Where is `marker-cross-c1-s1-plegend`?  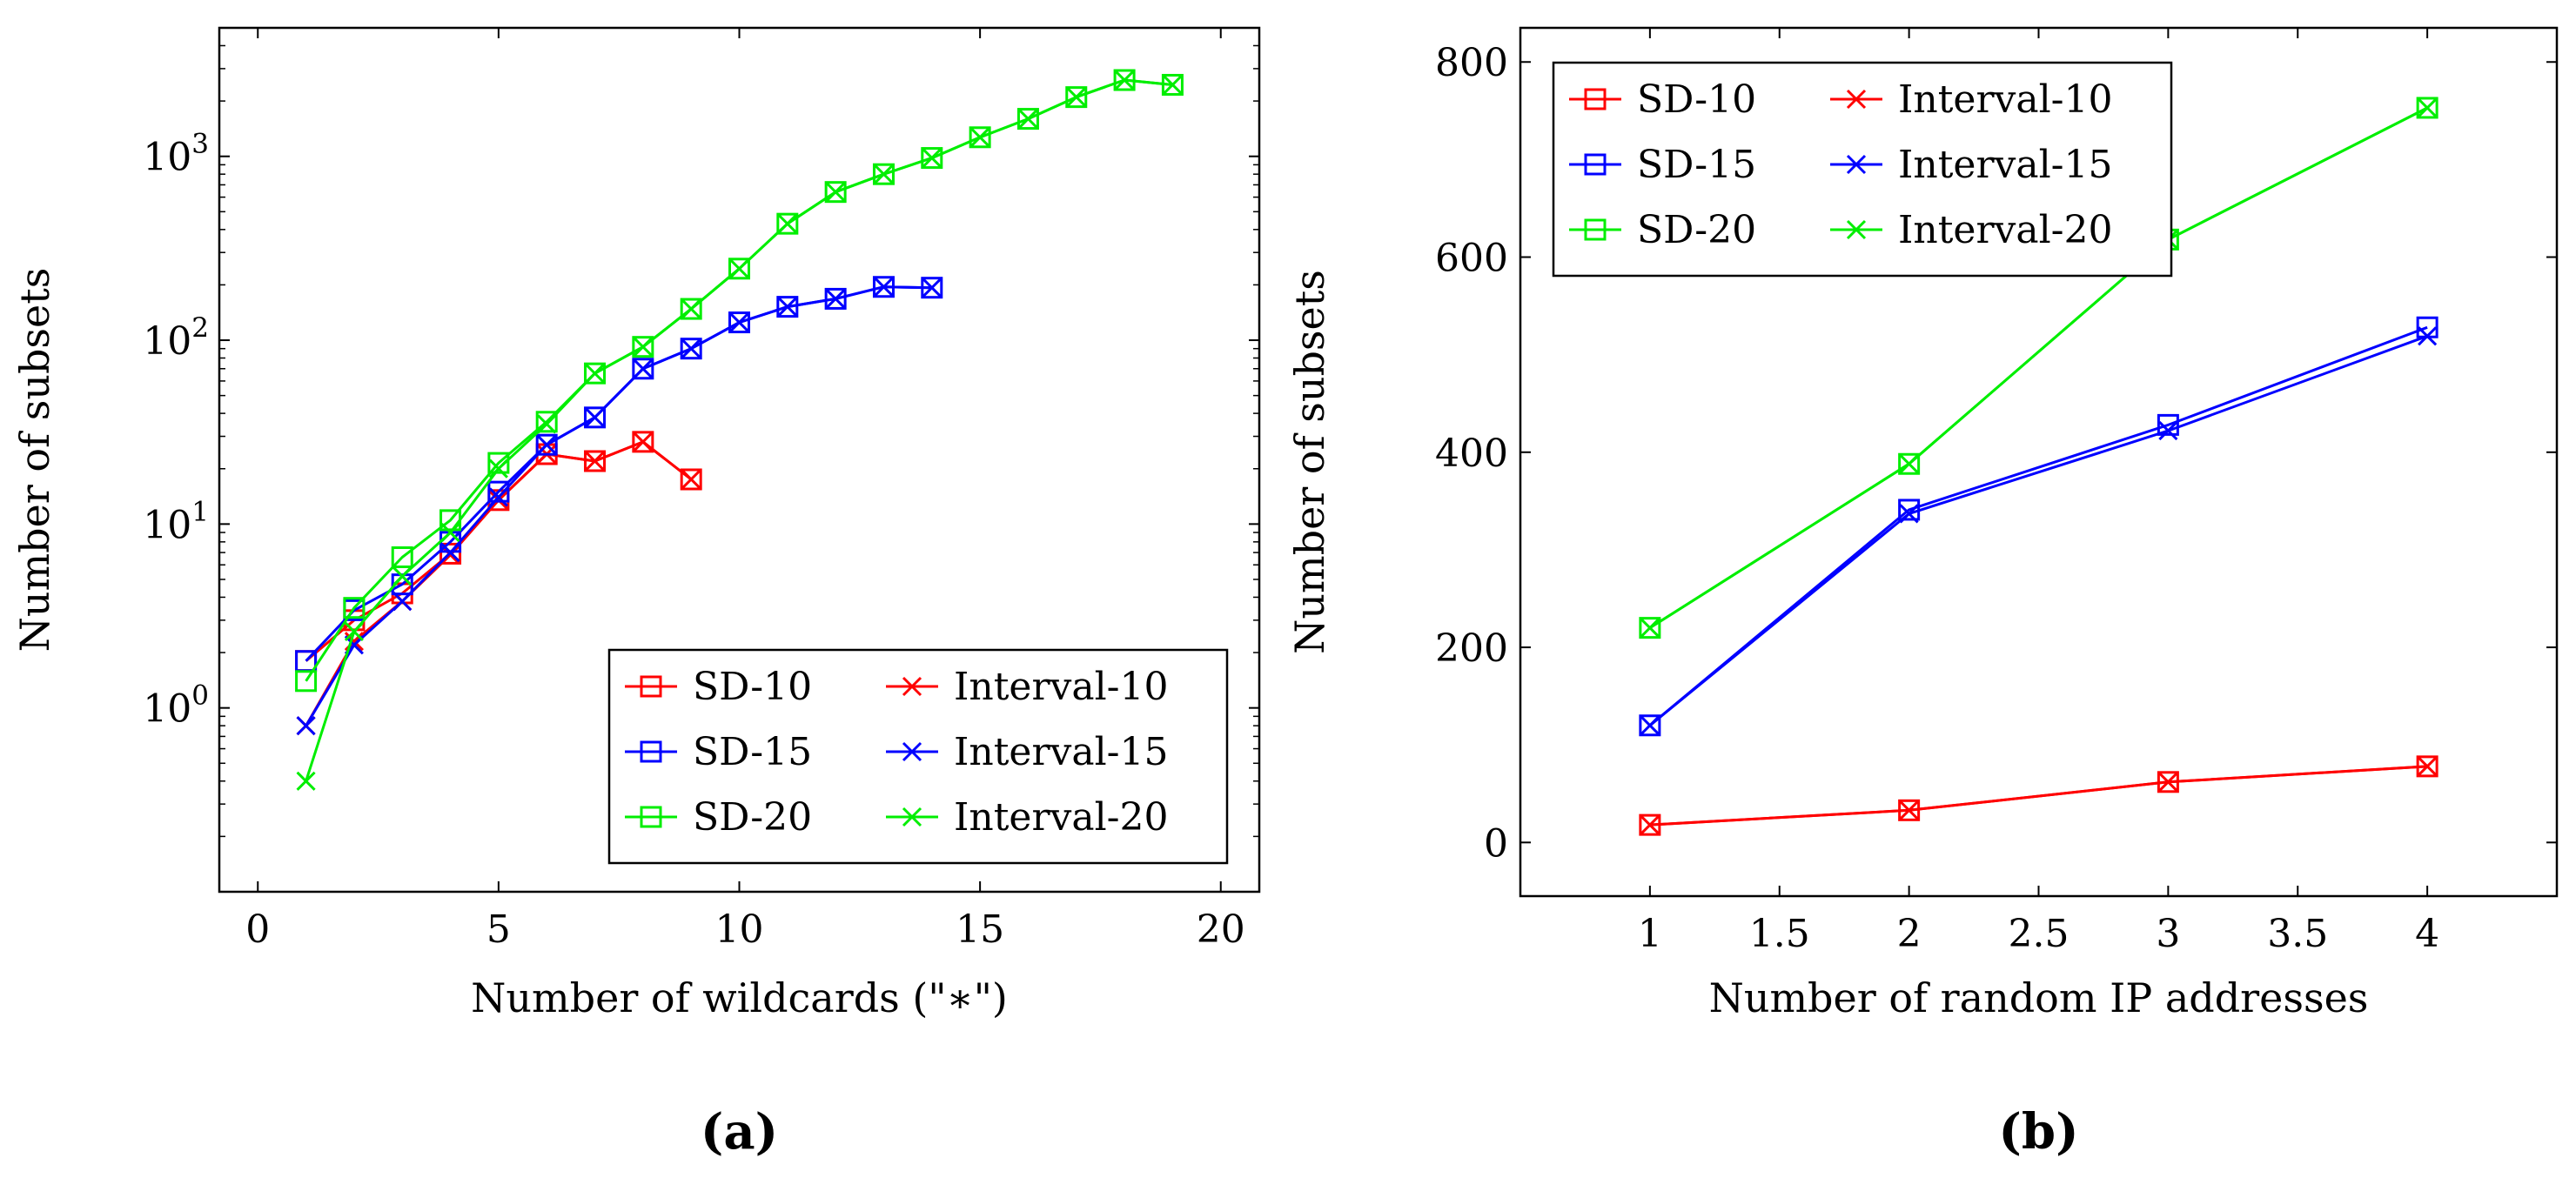 marker-cross-c1-s1-plegend is located at coordinates (1856, 99).